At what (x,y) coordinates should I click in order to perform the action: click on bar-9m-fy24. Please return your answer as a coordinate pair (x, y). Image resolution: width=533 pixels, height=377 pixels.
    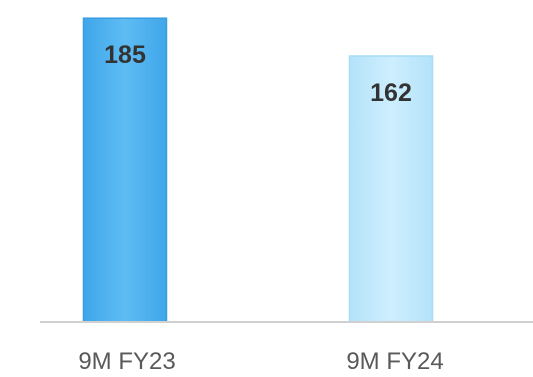
    Looking at the image, I should click on (391, 189).